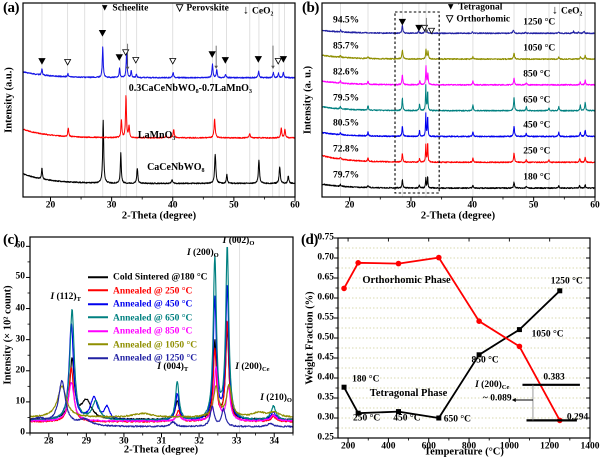  Describe the element at coordinates (9, 100) in the screenshot. I see `panel-a-y-axis-title: Intensity (a.u.)` at that location.